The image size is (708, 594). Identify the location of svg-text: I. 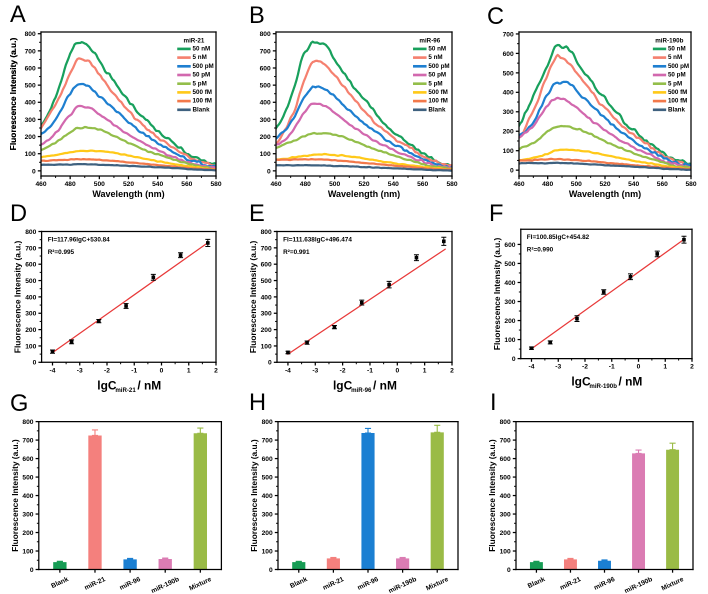
(493, 403).